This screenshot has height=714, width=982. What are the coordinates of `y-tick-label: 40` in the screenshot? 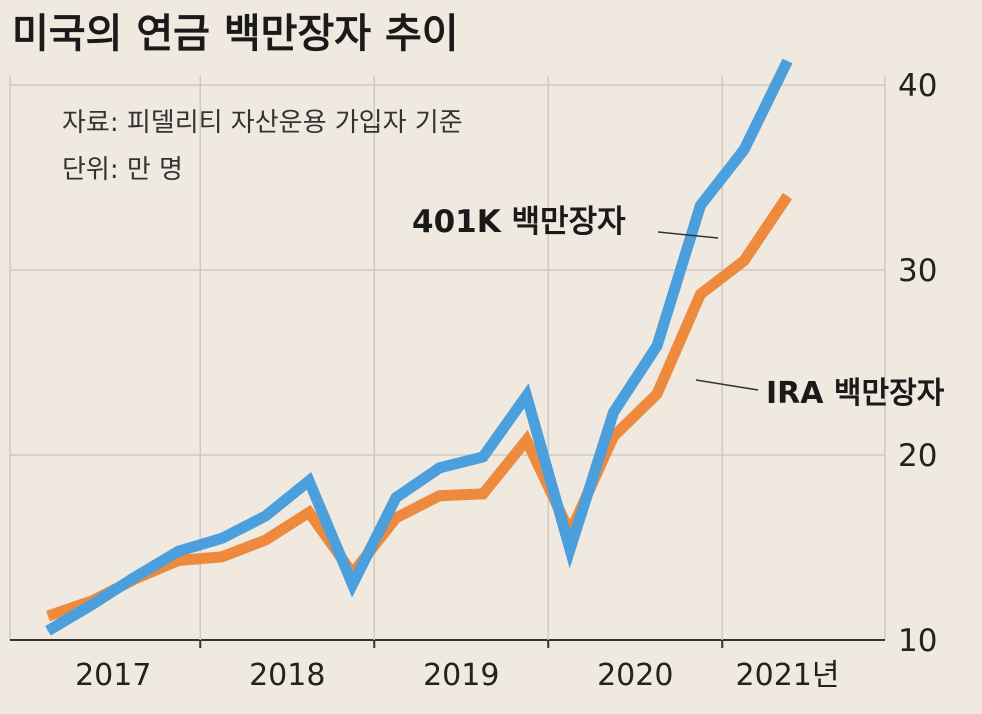 It's located at (917, 86).